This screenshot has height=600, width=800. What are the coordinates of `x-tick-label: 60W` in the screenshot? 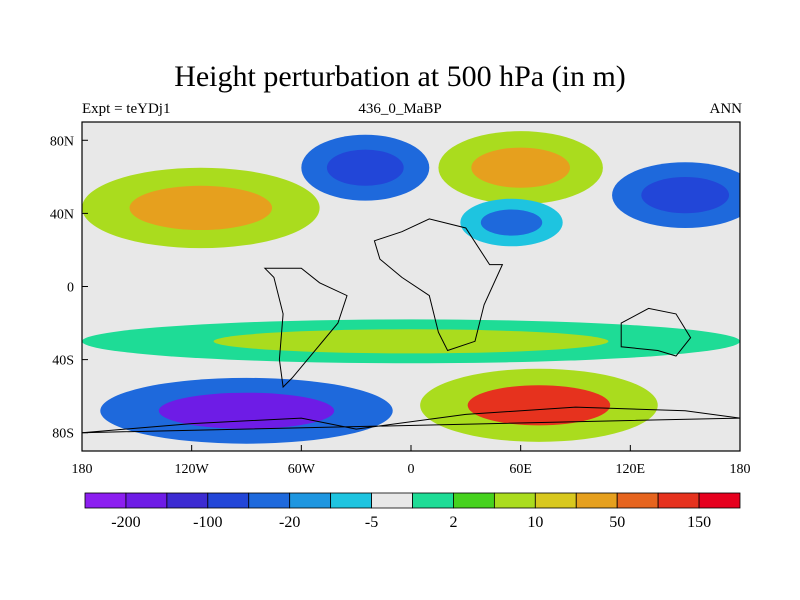 It's located at (302, 469).